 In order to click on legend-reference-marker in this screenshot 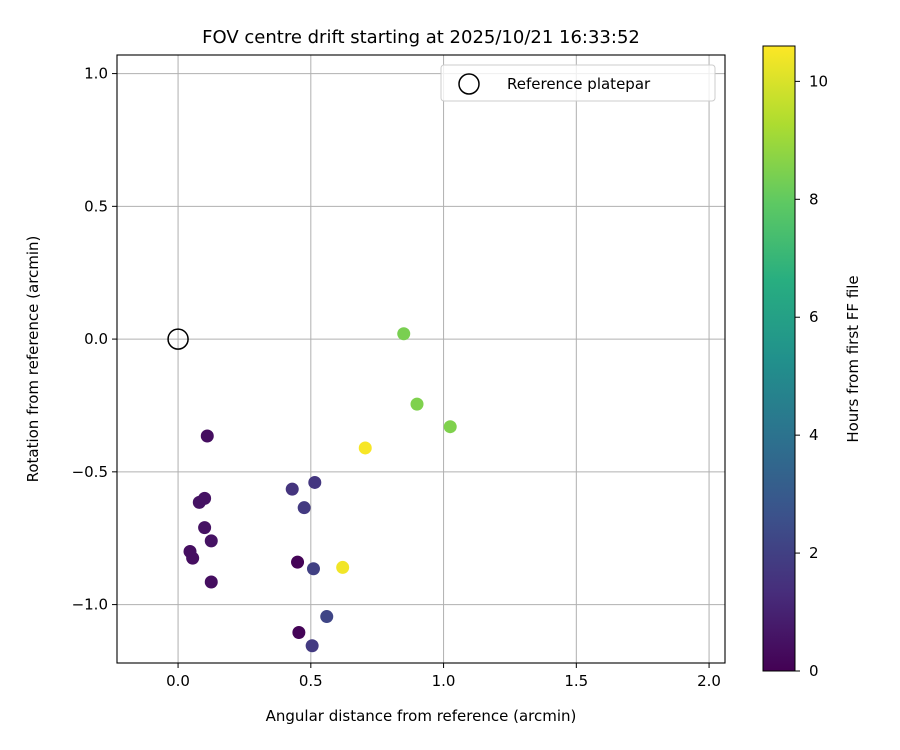, I will do `click(469, 84)`.